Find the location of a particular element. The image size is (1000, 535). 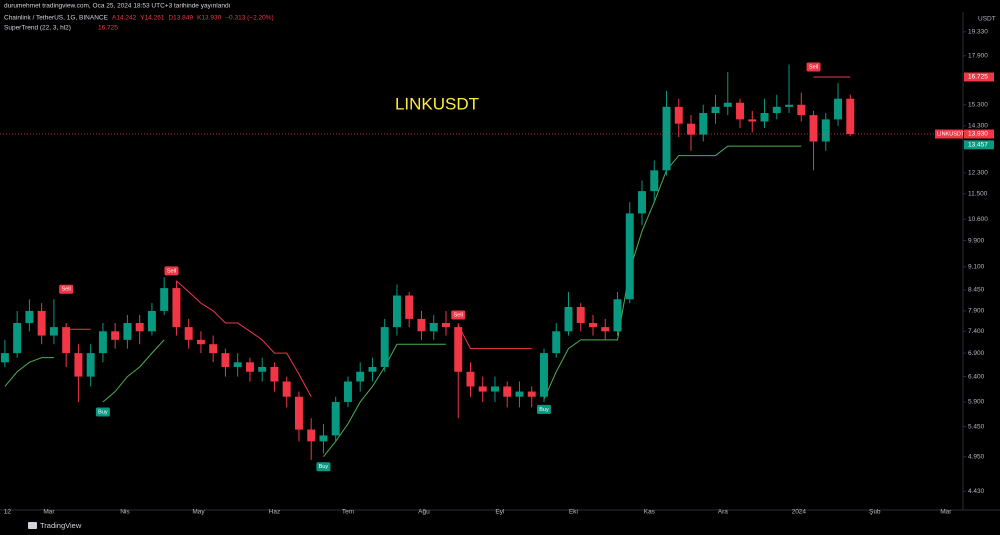

currency: USDT is located at coordinates (987, 19).